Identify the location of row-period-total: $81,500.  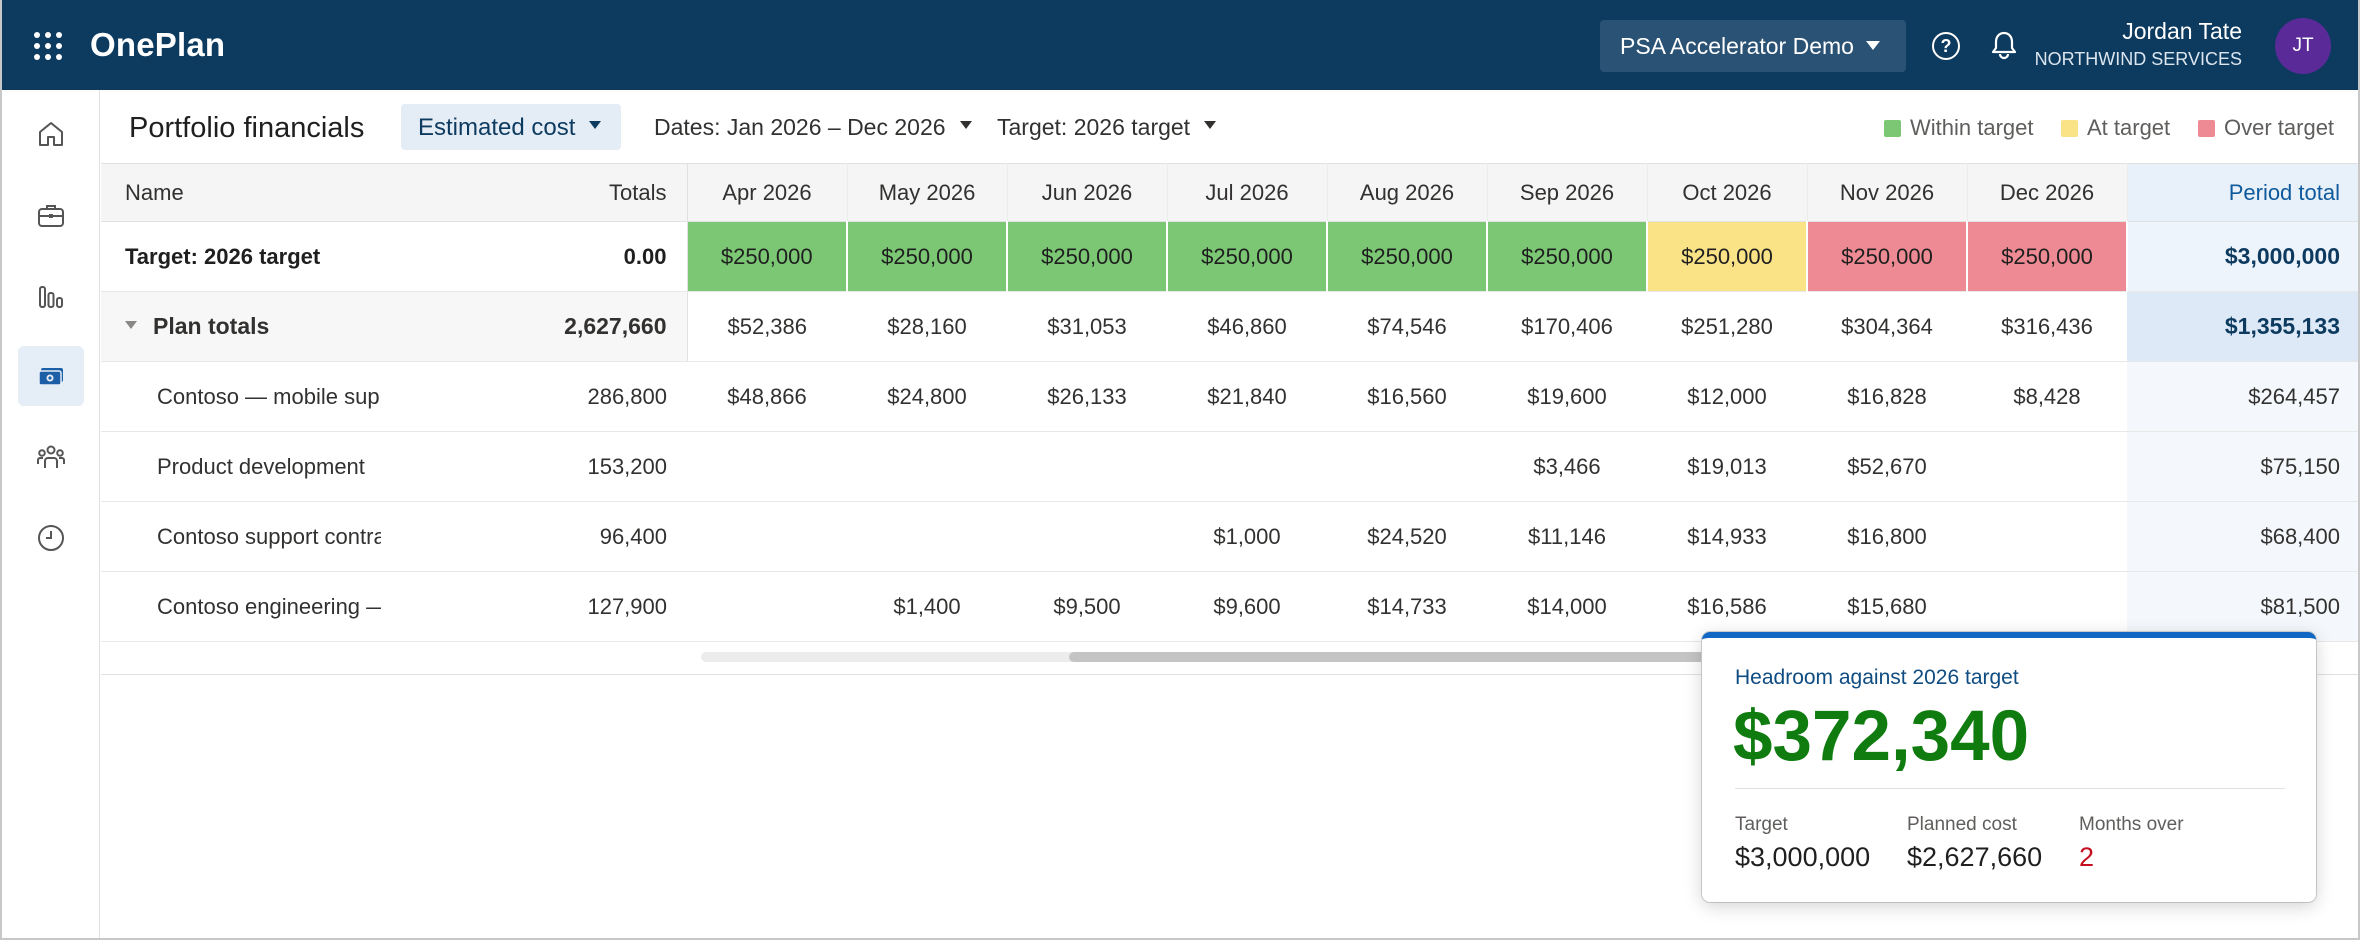
(2242, 606).